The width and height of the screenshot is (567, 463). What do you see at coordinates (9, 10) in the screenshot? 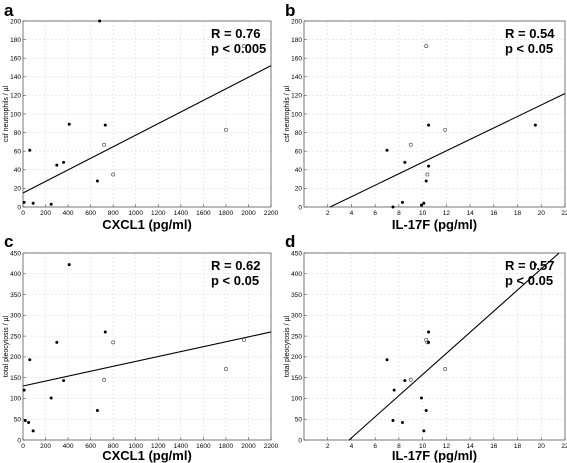
I see `panel-label: a` at bounding box center [9, 10].